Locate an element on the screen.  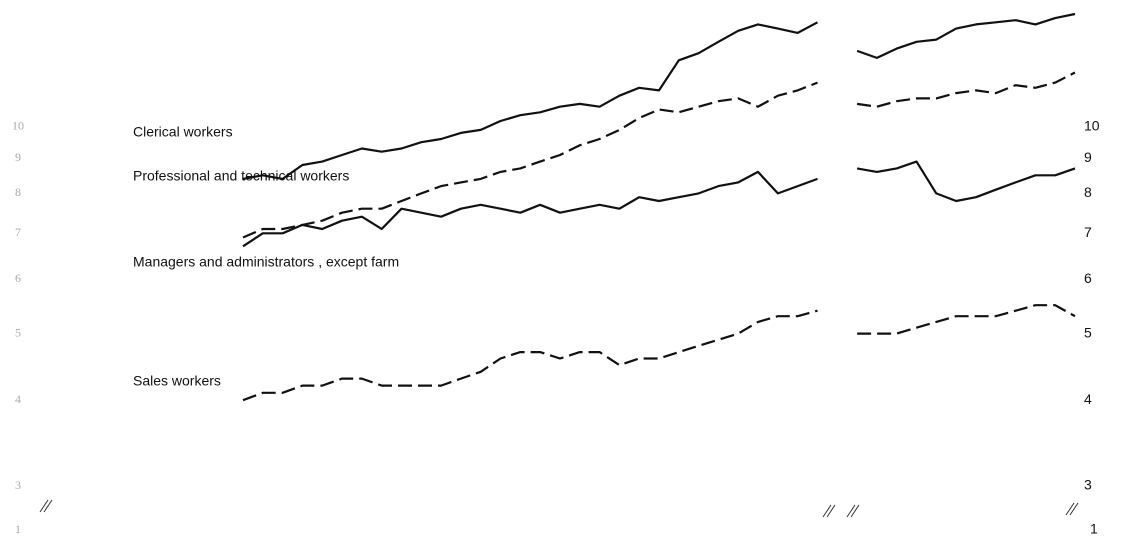
y-tick-label: 5 is located at coordinates (1088, 332).